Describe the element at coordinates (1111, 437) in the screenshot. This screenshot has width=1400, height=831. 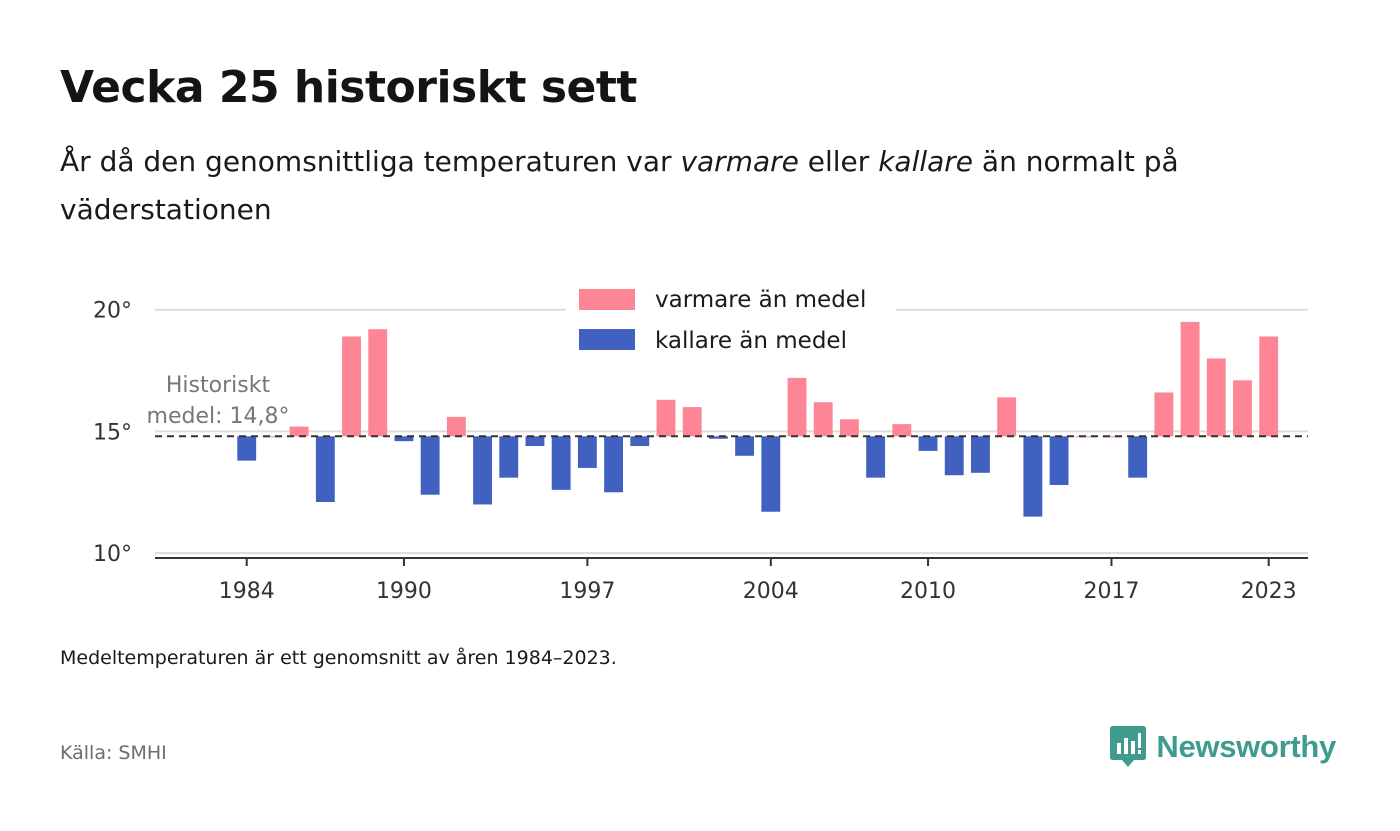
I see `bar-2017` at that location.